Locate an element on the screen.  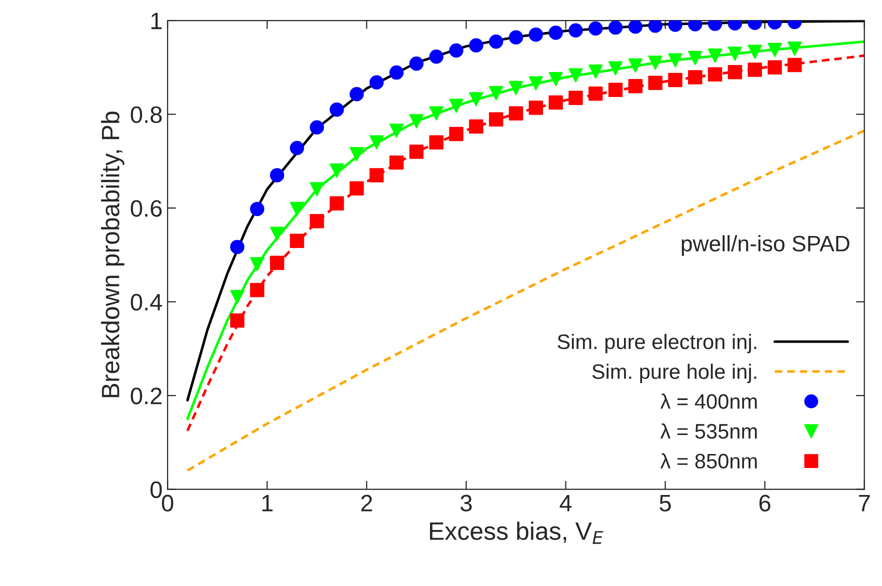
x-tick-label: 3 is located at coordinates (466, 503).